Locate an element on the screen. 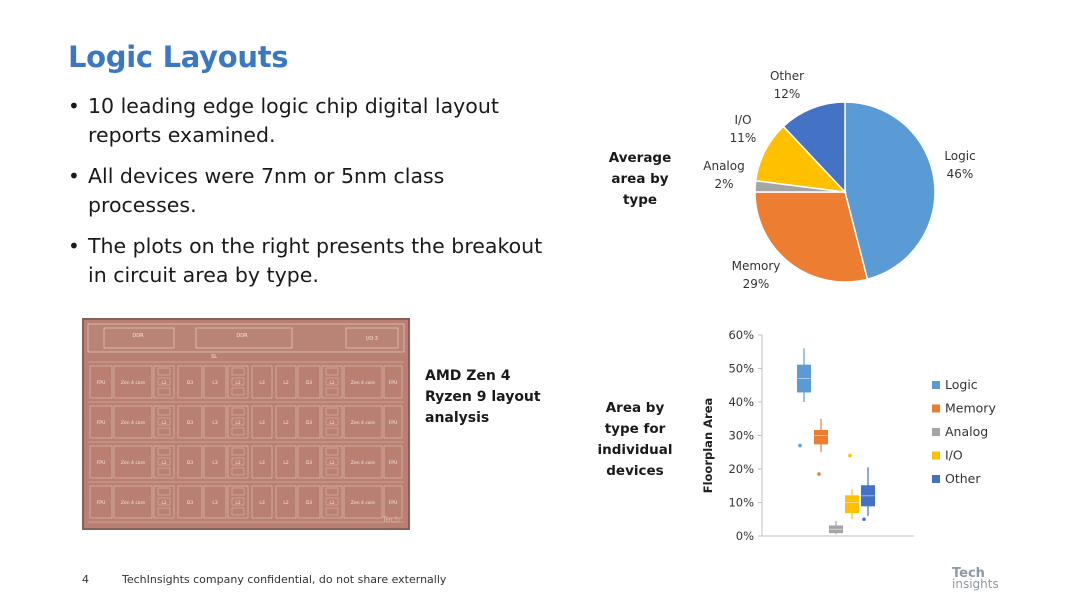  box-side-label-line: type for is located at coordinates (635, 429).